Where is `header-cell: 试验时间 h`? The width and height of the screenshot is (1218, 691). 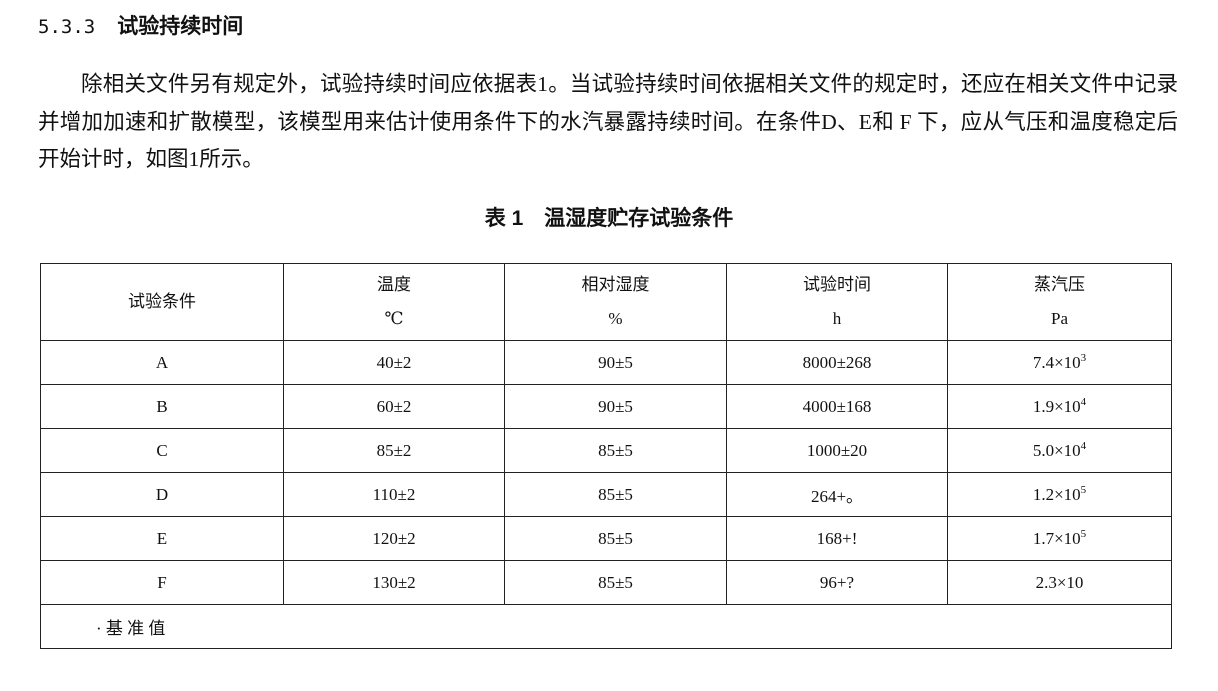
header-cell: 试验时间 h is located at coordinates (837, 302).